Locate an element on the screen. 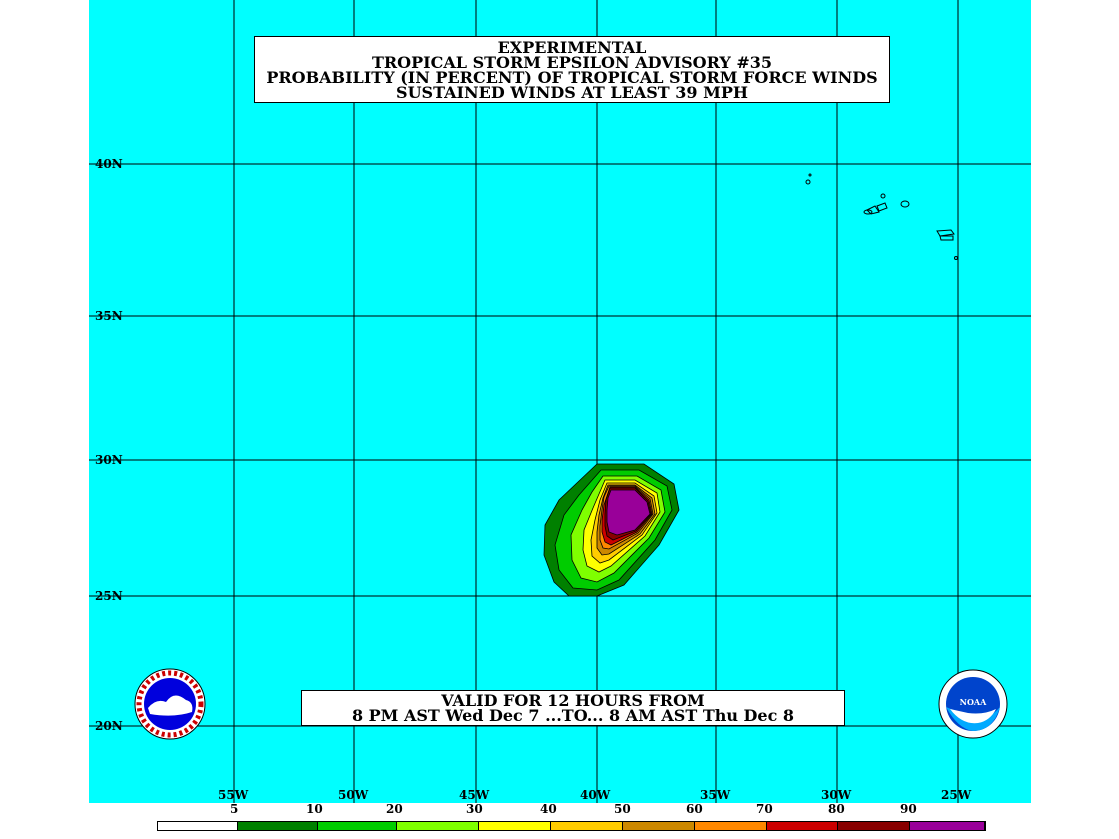  legend-label-5: 5 is located at coordinates (234, 809).